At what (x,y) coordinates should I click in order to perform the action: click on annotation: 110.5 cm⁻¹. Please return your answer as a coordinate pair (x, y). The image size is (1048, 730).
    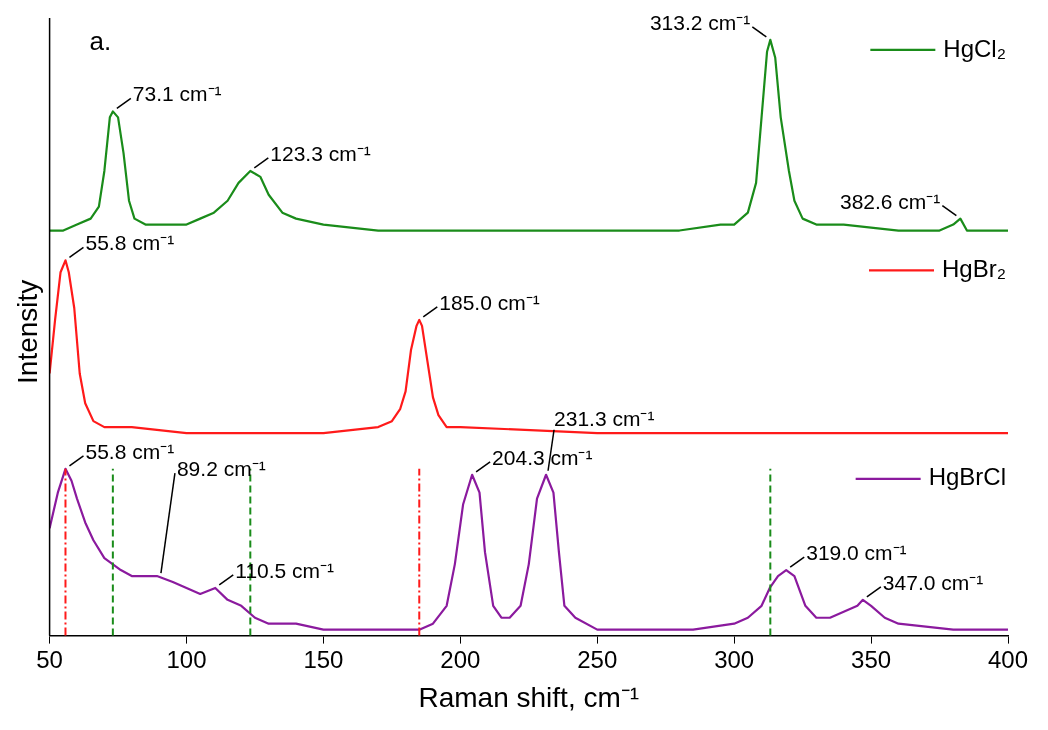
    Looking at the image, I should click on (285, 570).